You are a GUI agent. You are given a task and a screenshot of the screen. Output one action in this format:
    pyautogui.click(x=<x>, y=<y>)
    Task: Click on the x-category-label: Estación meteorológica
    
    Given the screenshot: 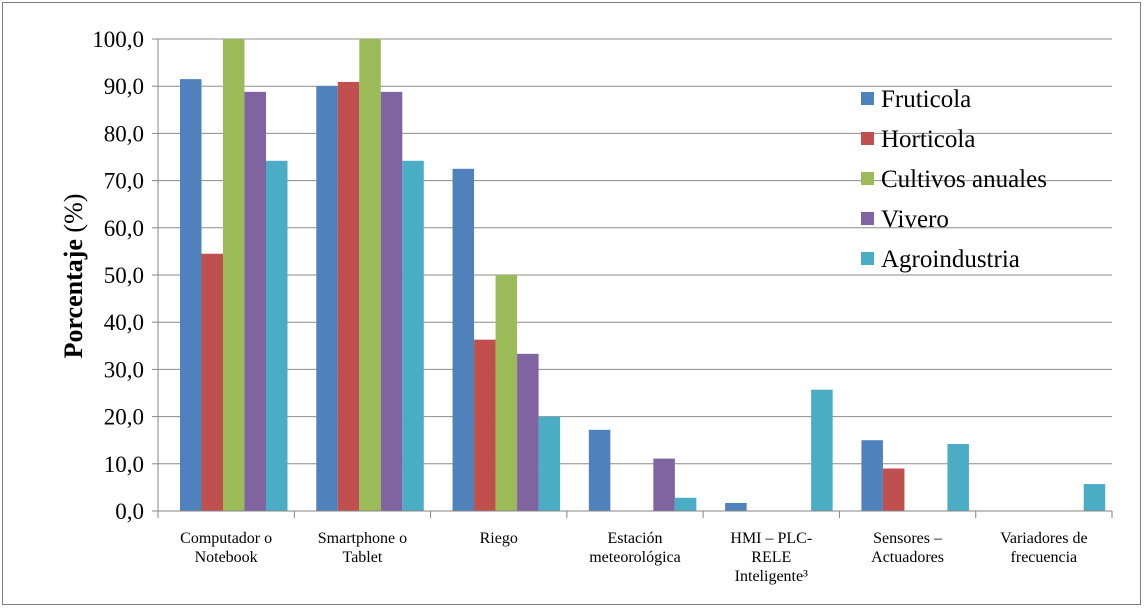 What is the action you would take?
    pyautogui.click(x=635, y=548)
    